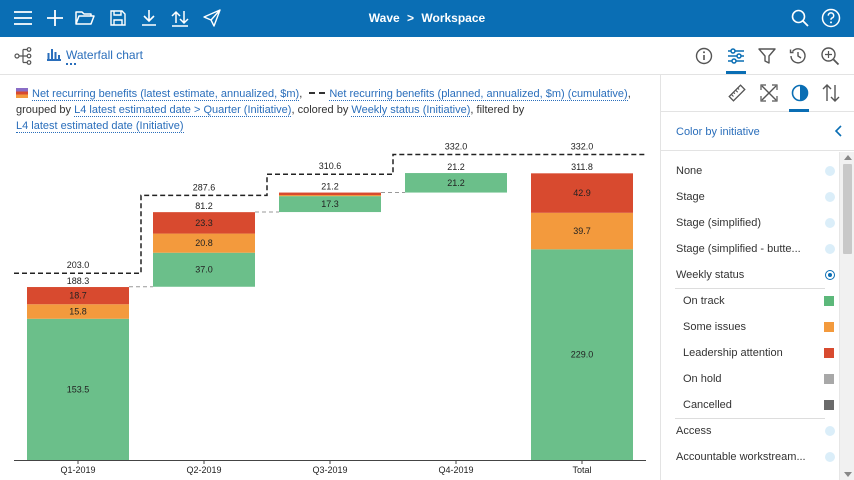 The width and height of the screenshot is (854, 480). Describe the element at coordinates (750, 197) in the screenshot. I see `color-option-stage: Stage` at that location.